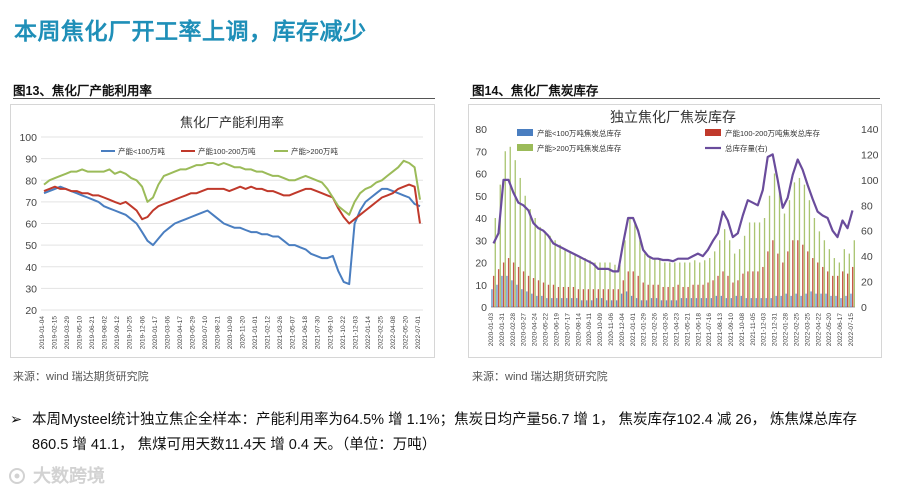  I want to click on x-tick-label: 2021-09-10, so click(330, 333).